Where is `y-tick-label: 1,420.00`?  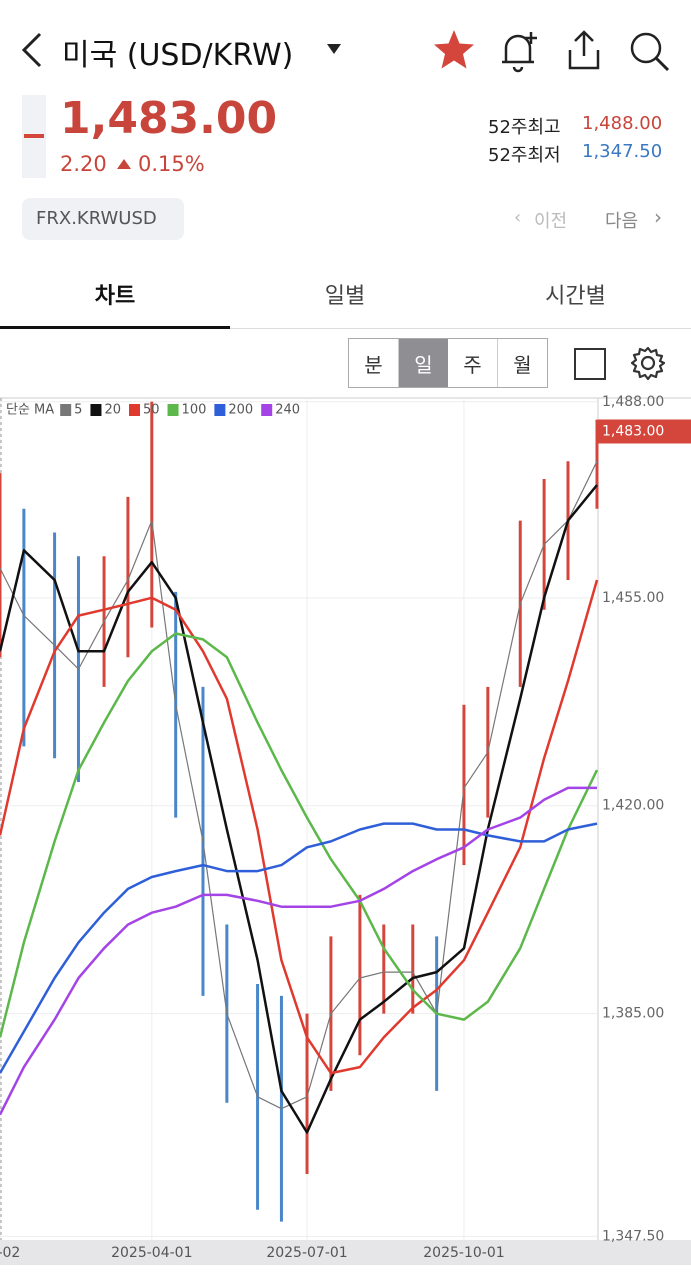 y-tick-label: 1,420.00 is located at coordinates (633, 806).